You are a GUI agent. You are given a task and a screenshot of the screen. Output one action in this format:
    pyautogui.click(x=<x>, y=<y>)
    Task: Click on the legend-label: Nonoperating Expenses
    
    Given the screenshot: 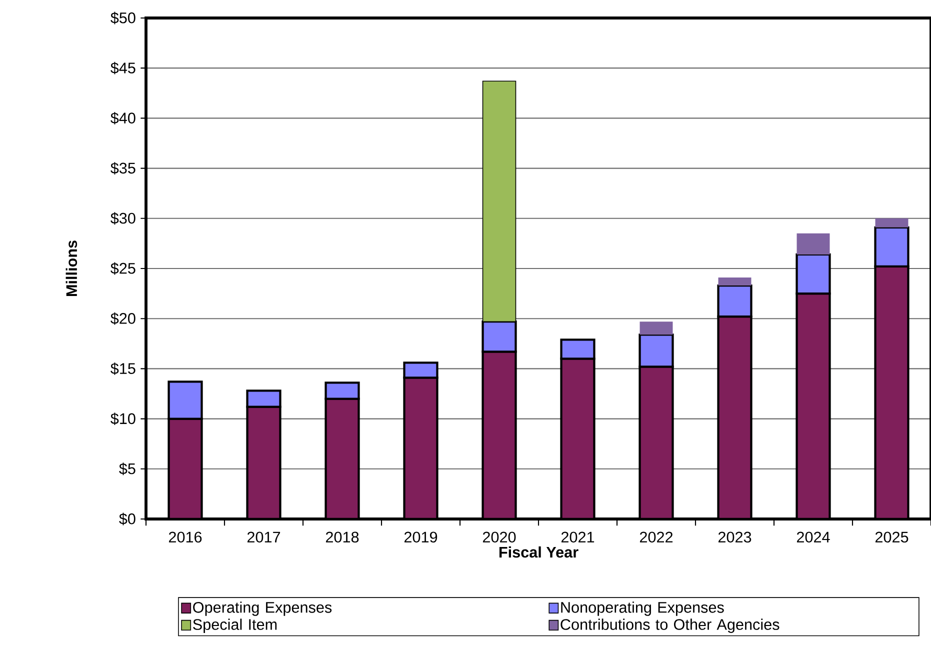 What is the action you would take?
    pyautogui.click(x=642, y=609)
    